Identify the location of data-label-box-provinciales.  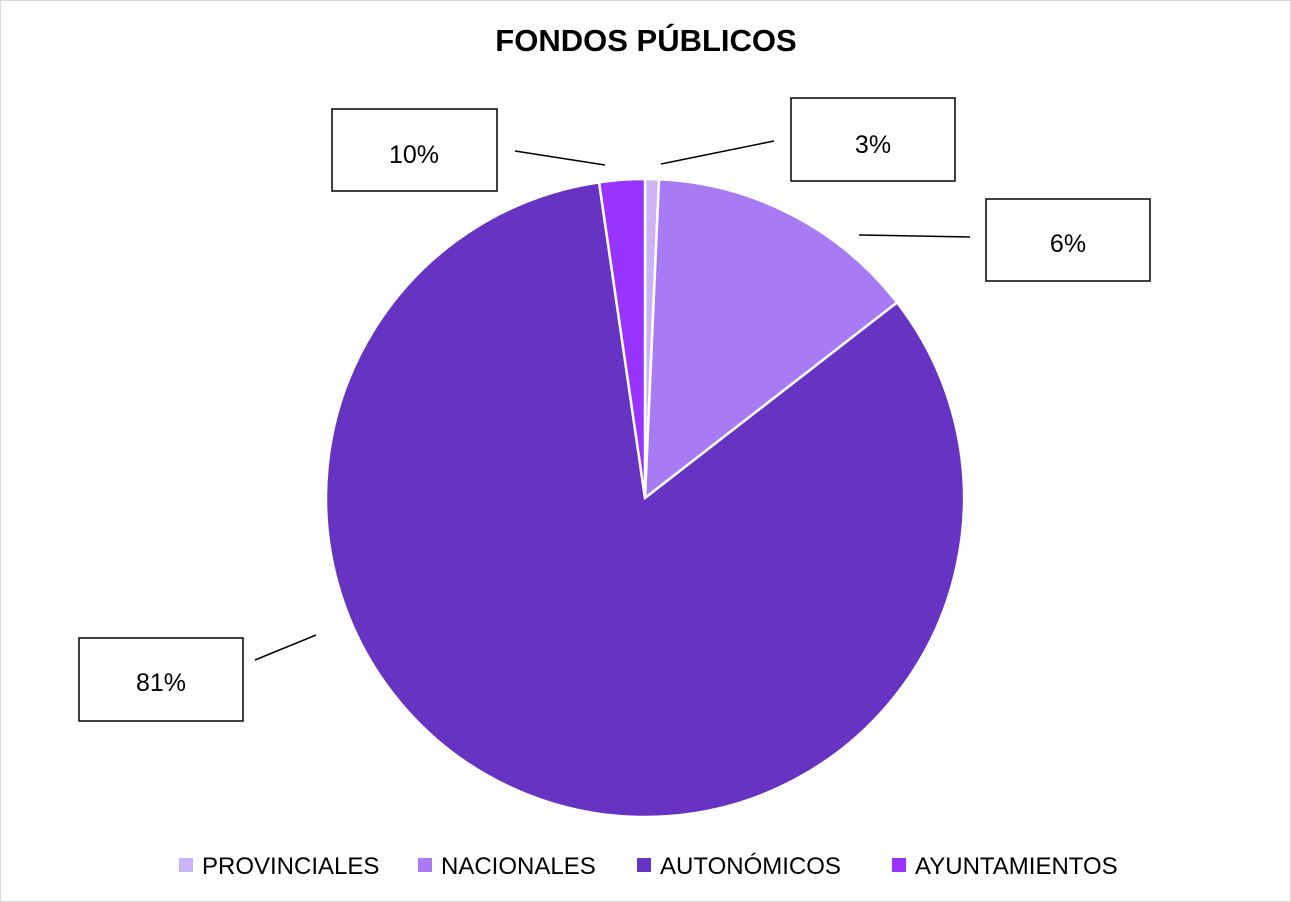
(873, 139).